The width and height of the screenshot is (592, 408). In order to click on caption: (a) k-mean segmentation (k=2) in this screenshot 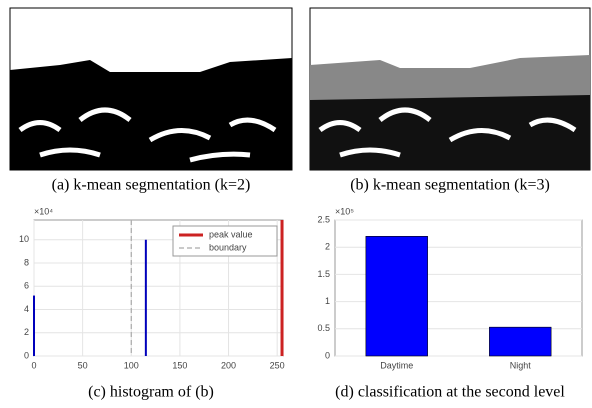, I will do `click(151, 185)`.